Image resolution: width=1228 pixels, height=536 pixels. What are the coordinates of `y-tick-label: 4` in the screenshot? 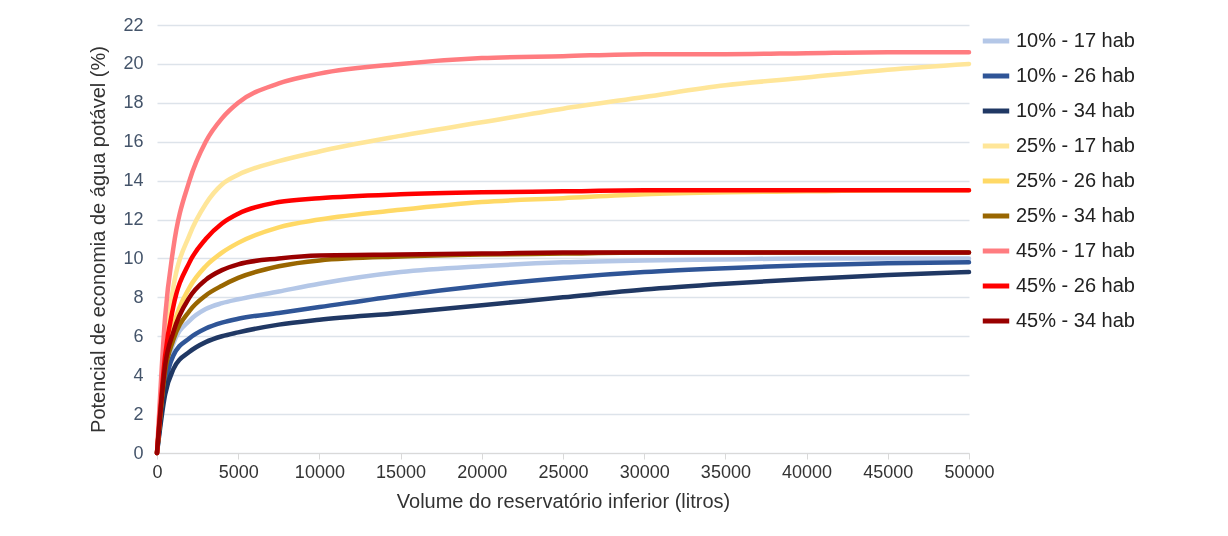 It's located at (138, 374).